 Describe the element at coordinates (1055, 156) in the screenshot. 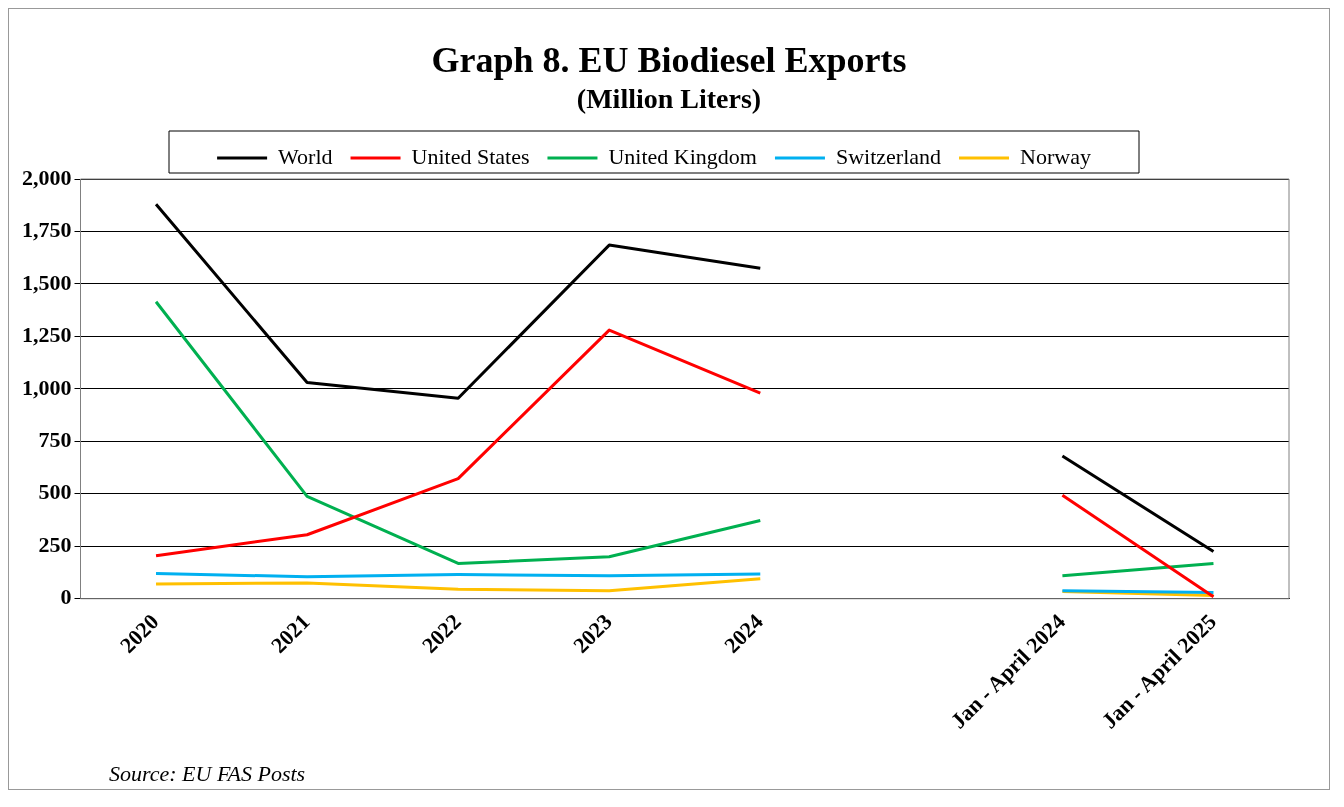

I see `legend-label: Norway` at that location.